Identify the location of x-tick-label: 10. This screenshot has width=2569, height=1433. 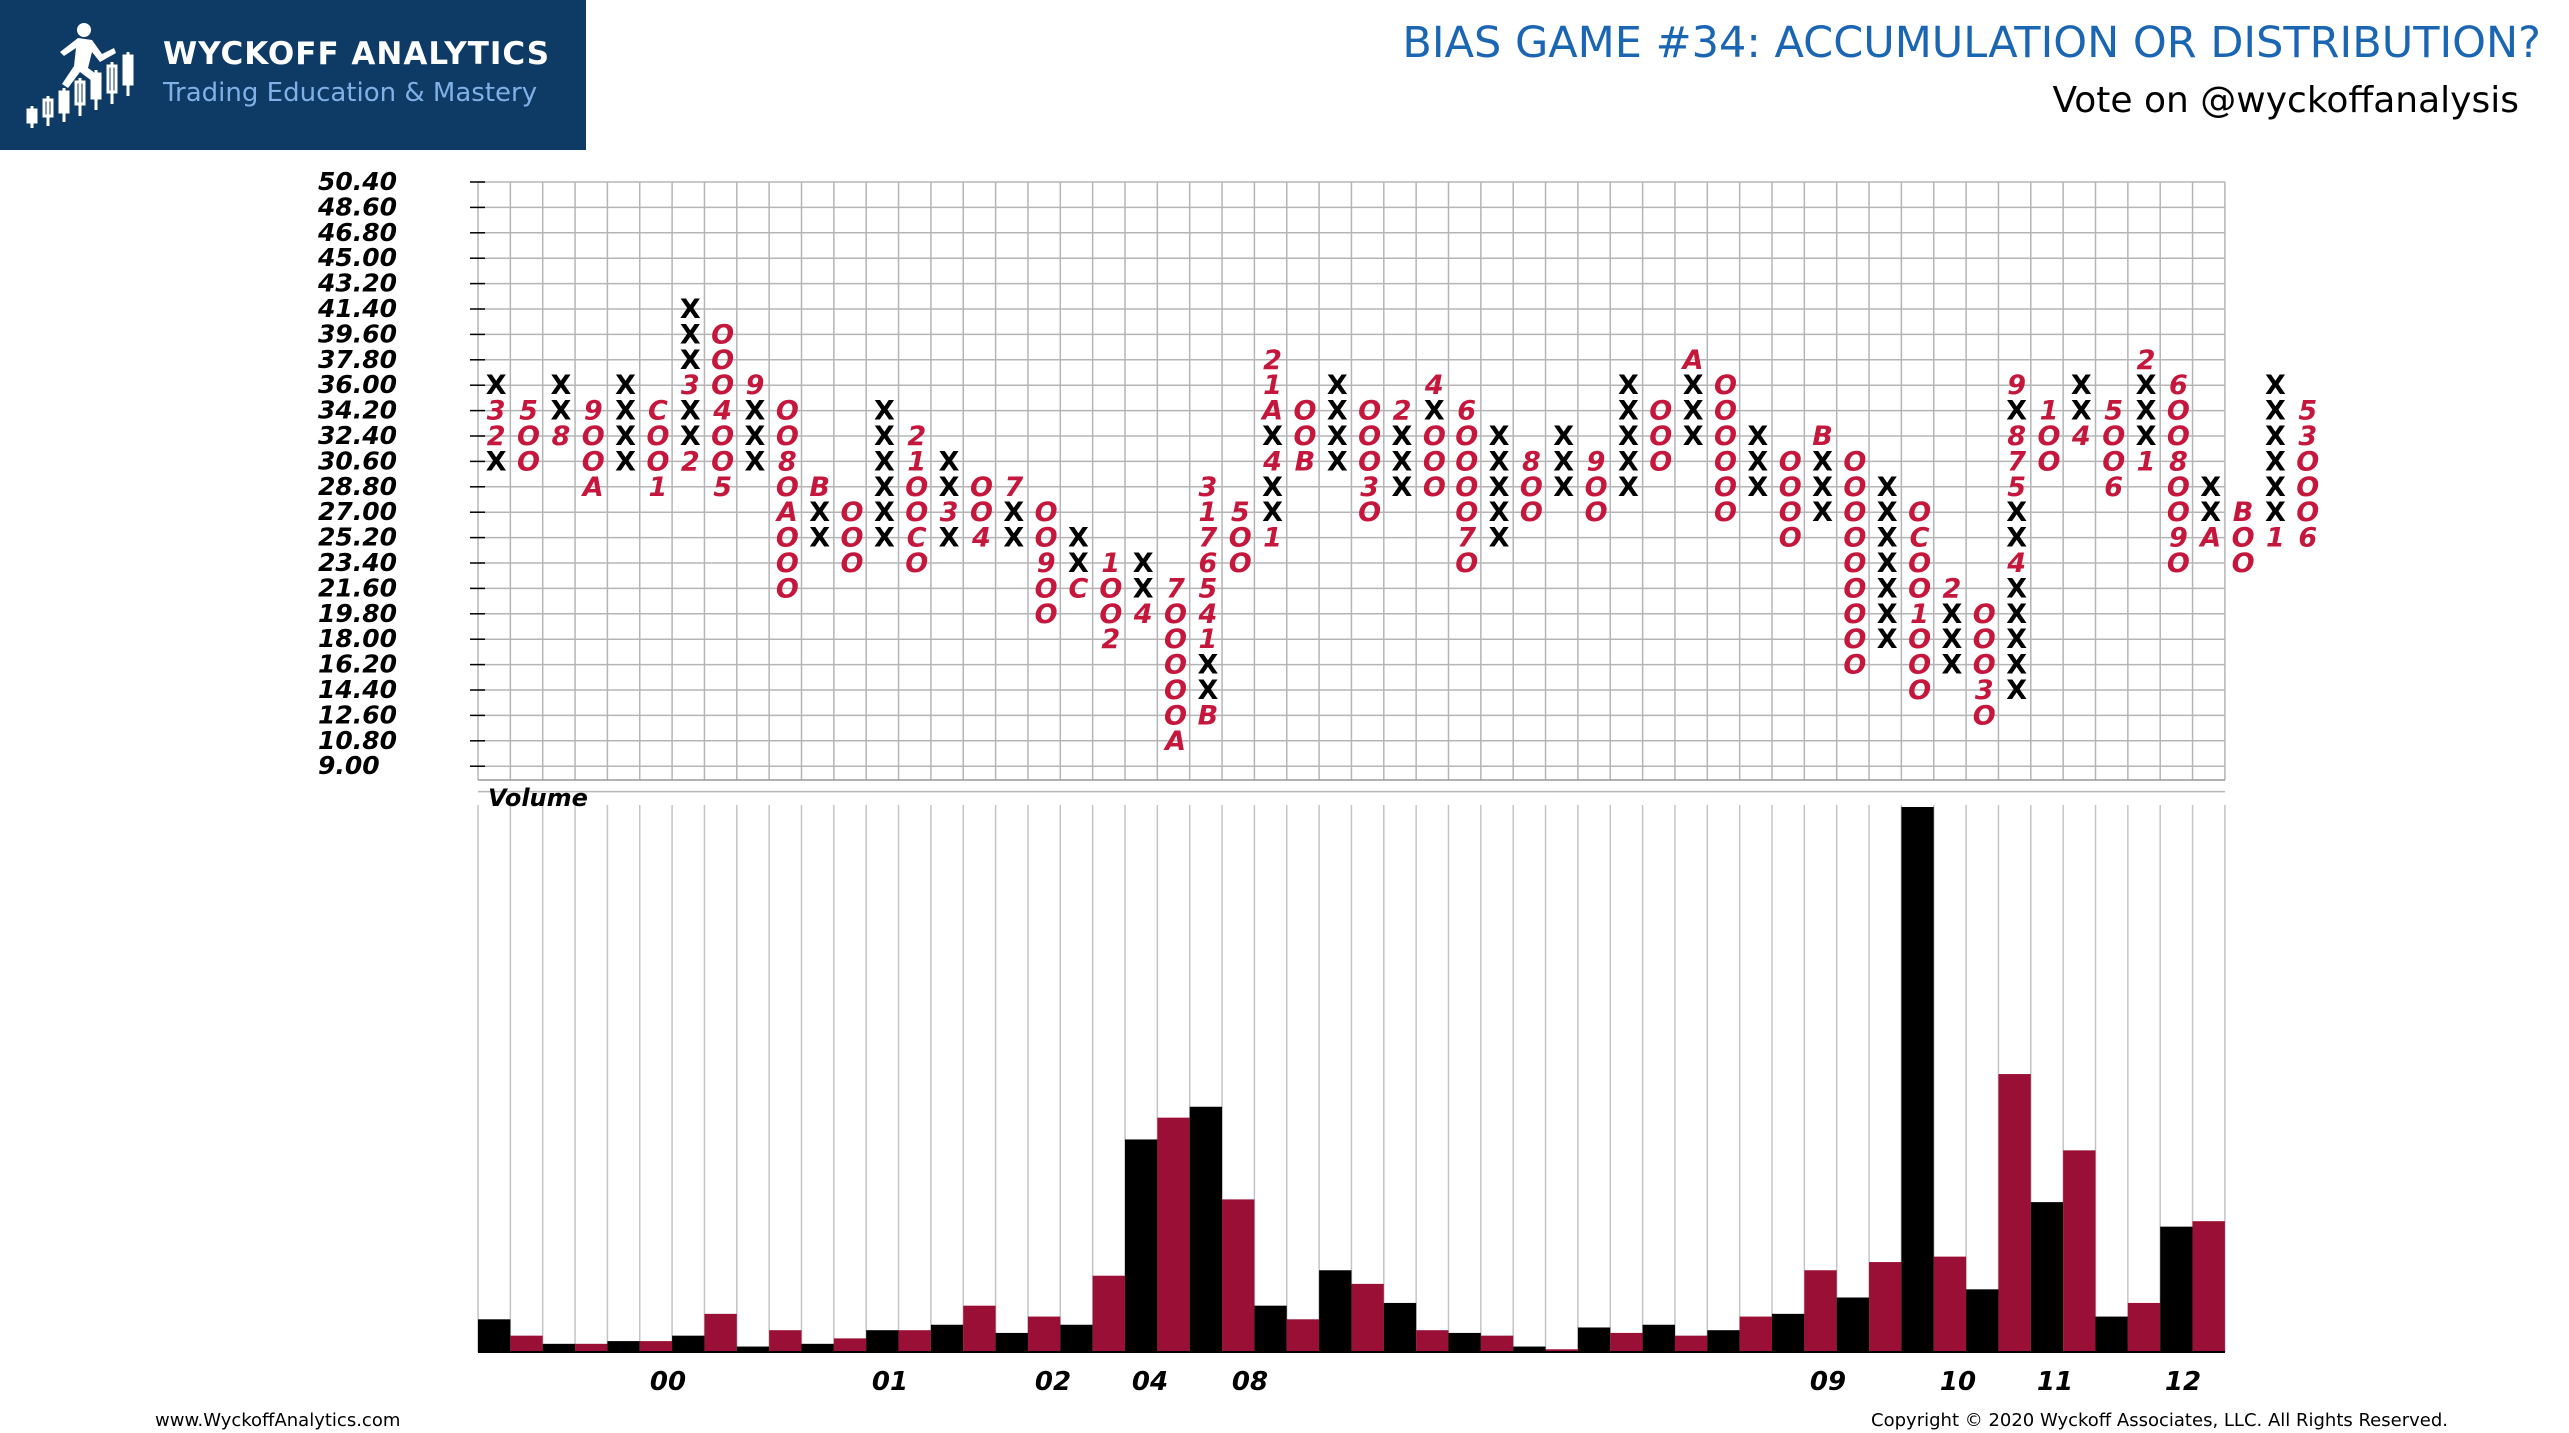
(1958, 1382).